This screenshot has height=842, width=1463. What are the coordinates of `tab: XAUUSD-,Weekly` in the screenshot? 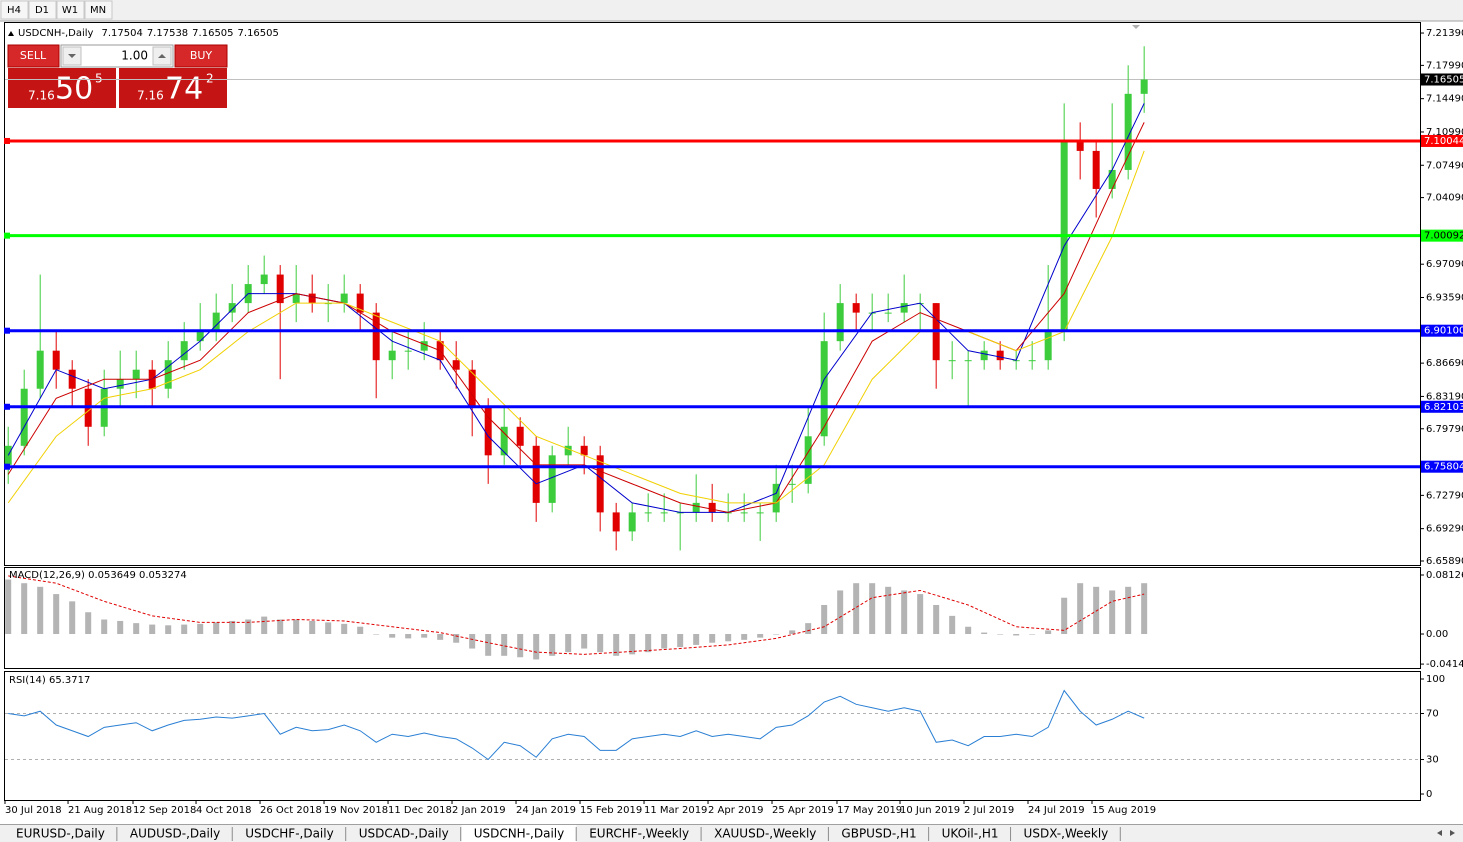 It's located at (765, 833).